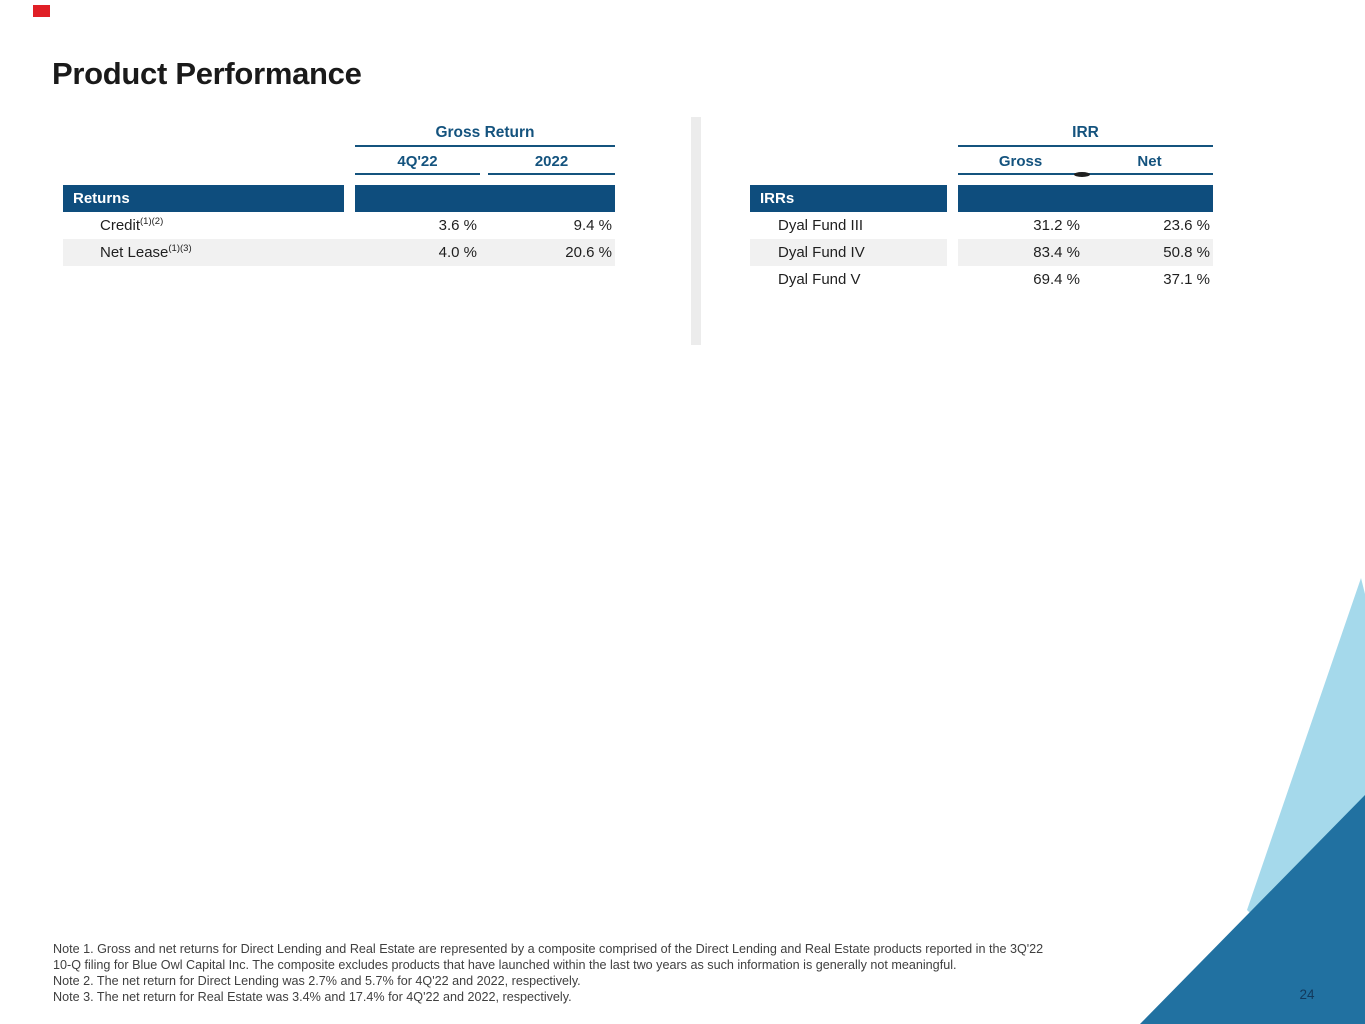  I want to click on corner-triangles-decoration, so click(1252, 801).